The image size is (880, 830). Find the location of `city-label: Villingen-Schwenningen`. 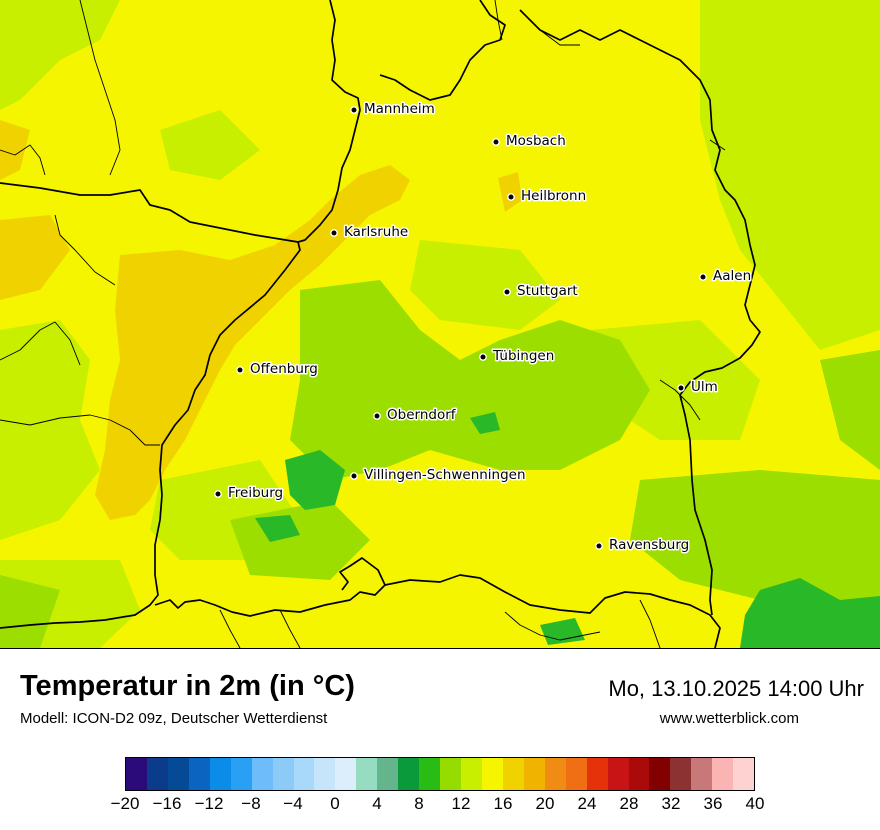

city-label: Villingen-Schwenningen is located at coordinates (445, 475).